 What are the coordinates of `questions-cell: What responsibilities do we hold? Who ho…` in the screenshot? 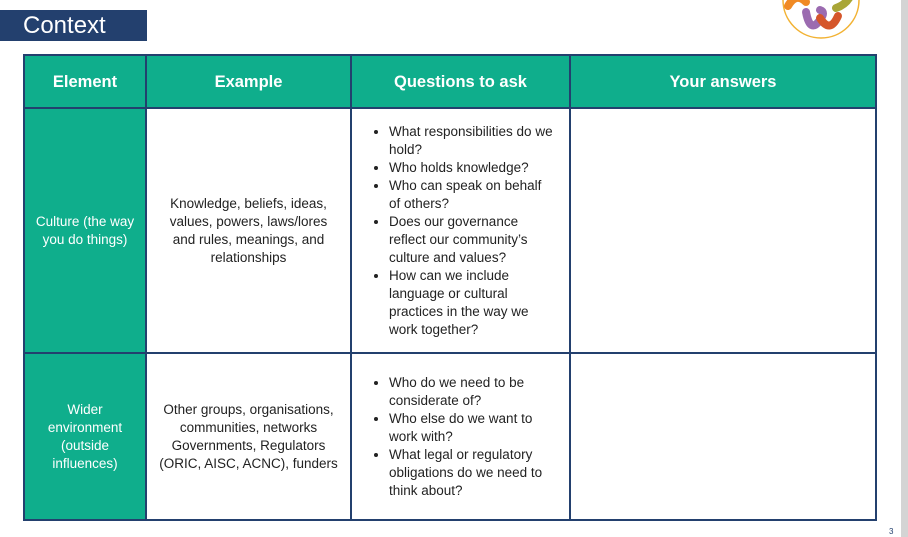 It's located at (460, 230).